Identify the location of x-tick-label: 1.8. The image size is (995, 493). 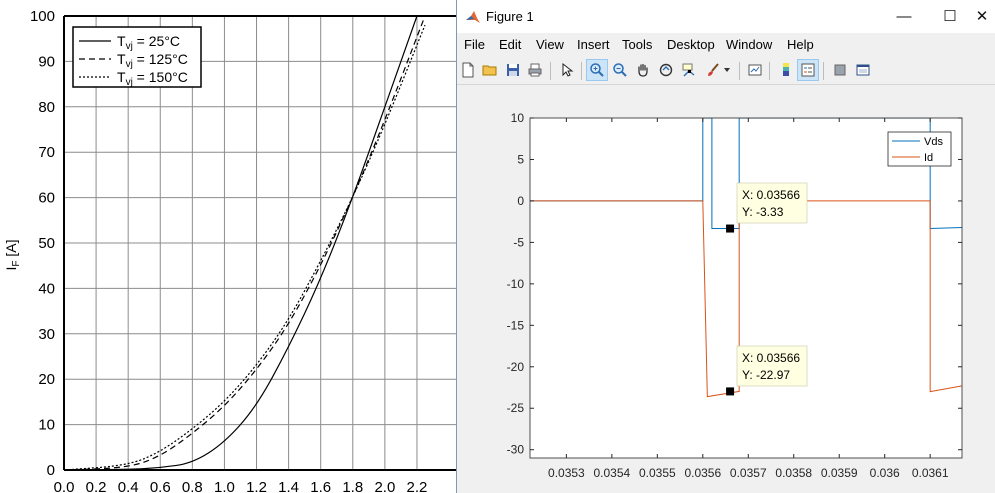
(352, 486).